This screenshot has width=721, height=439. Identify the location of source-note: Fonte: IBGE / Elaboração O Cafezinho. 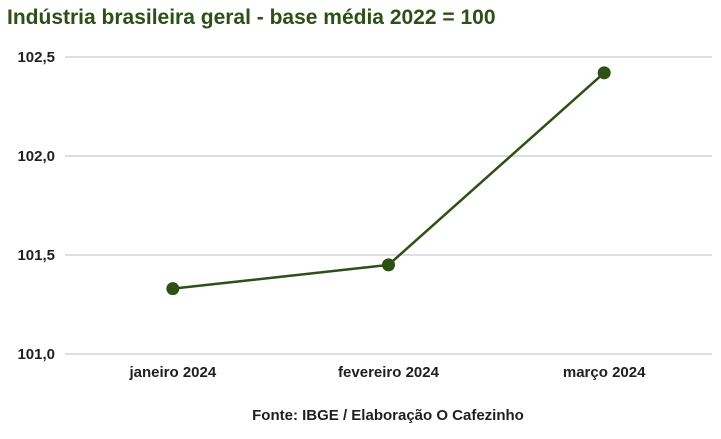
(388, 415).